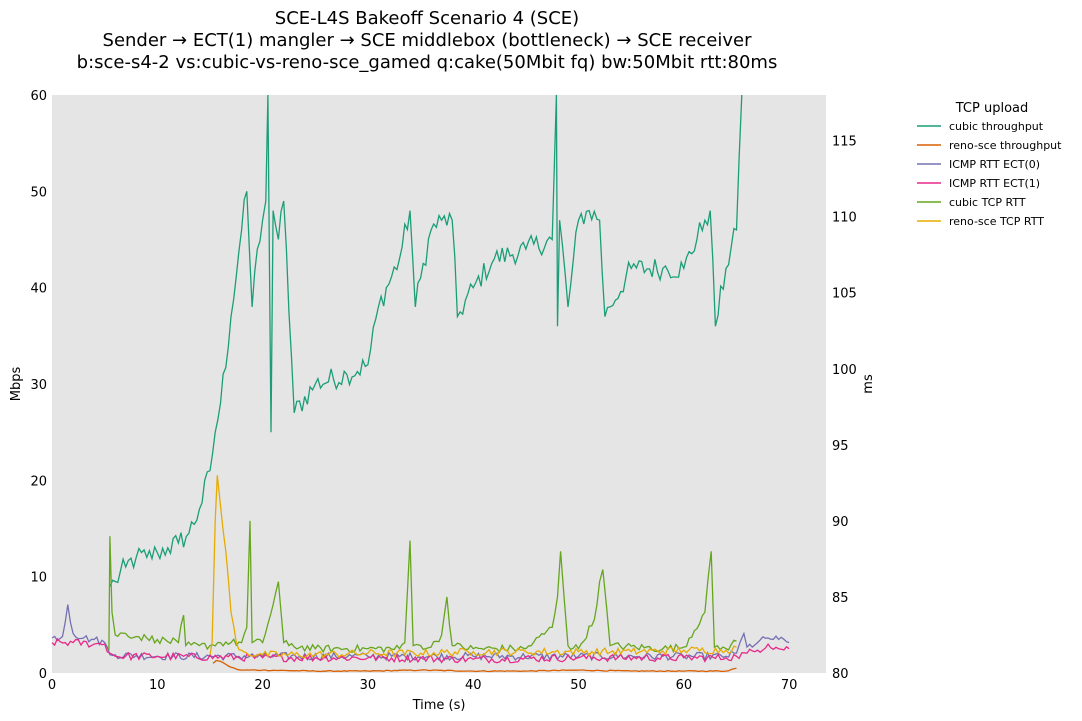 The image size is (1082, 721). I want to click on y-tick-label: 0, so click(43, 674).